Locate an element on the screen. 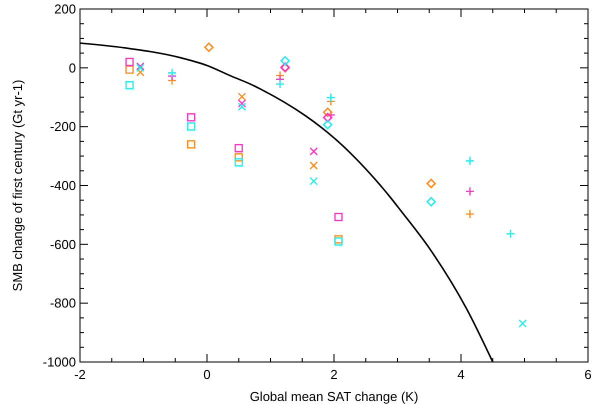 This screenshot has width=603, height=407. y-tick-label: -600 is located at coordinates (63, 244).